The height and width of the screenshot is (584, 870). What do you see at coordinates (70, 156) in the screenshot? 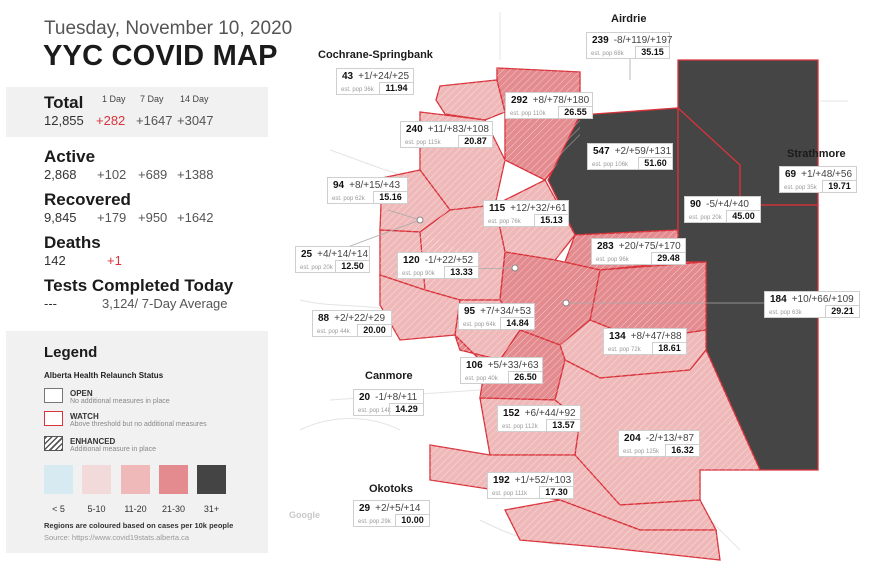
I see `active-label: Active` at bounding box center [70, 156].